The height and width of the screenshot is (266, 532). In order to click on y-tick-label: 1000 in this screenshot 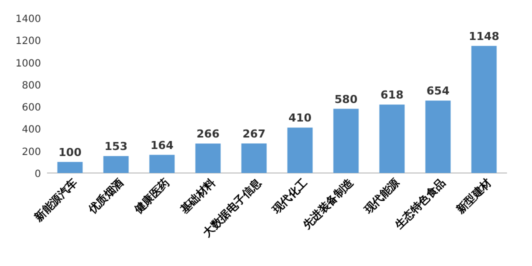, I will do `click(28, 64)`.